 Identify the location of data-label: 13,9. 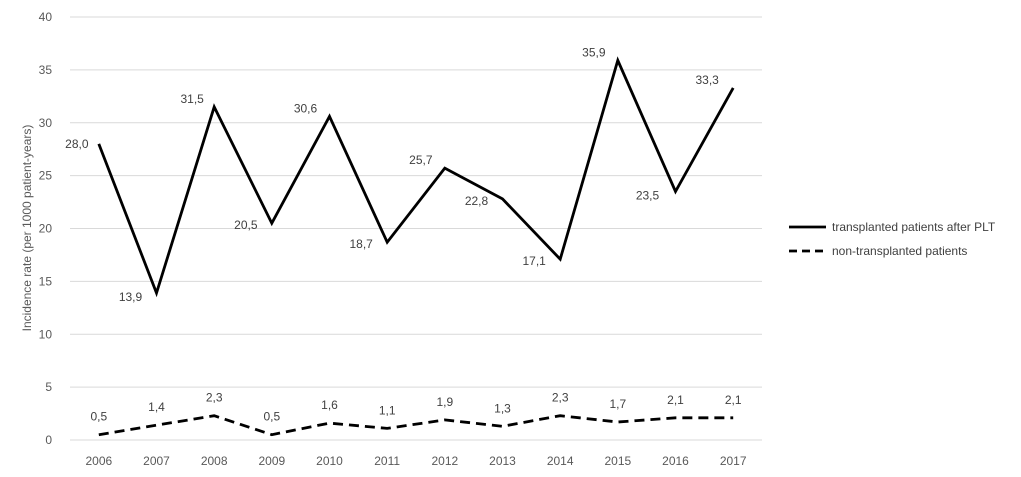
(131, 297).